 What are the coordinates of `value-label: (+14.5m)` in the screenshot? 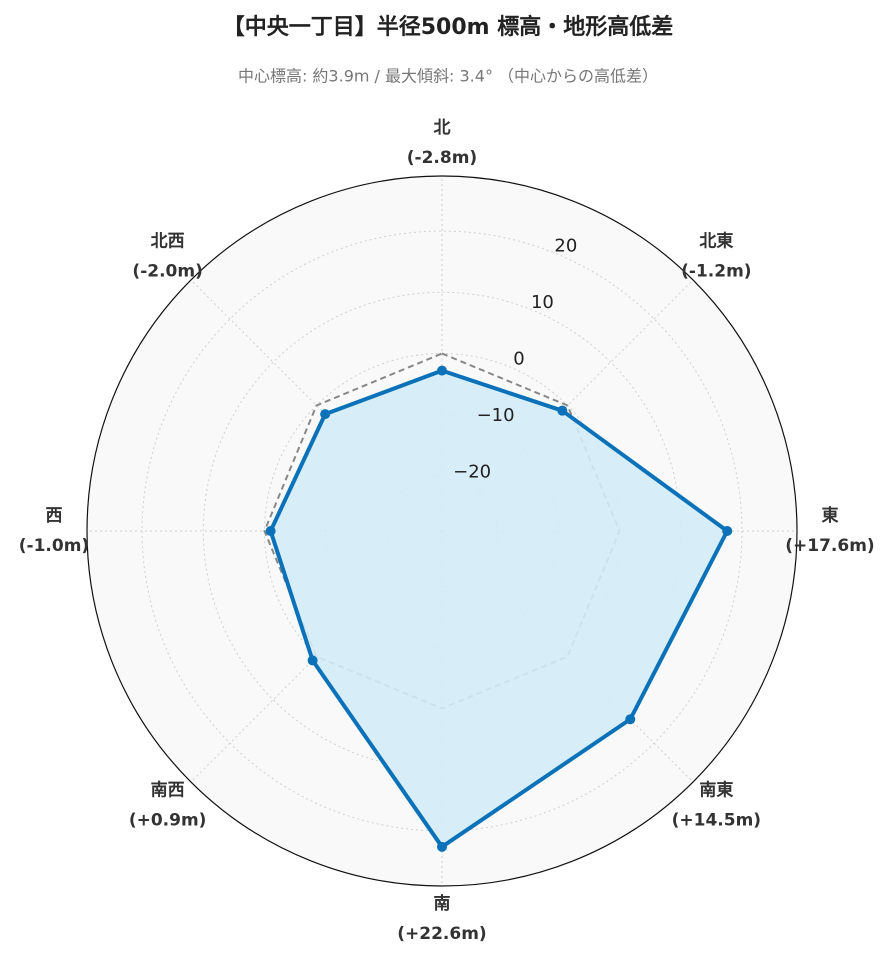 It's located at (716, 820).